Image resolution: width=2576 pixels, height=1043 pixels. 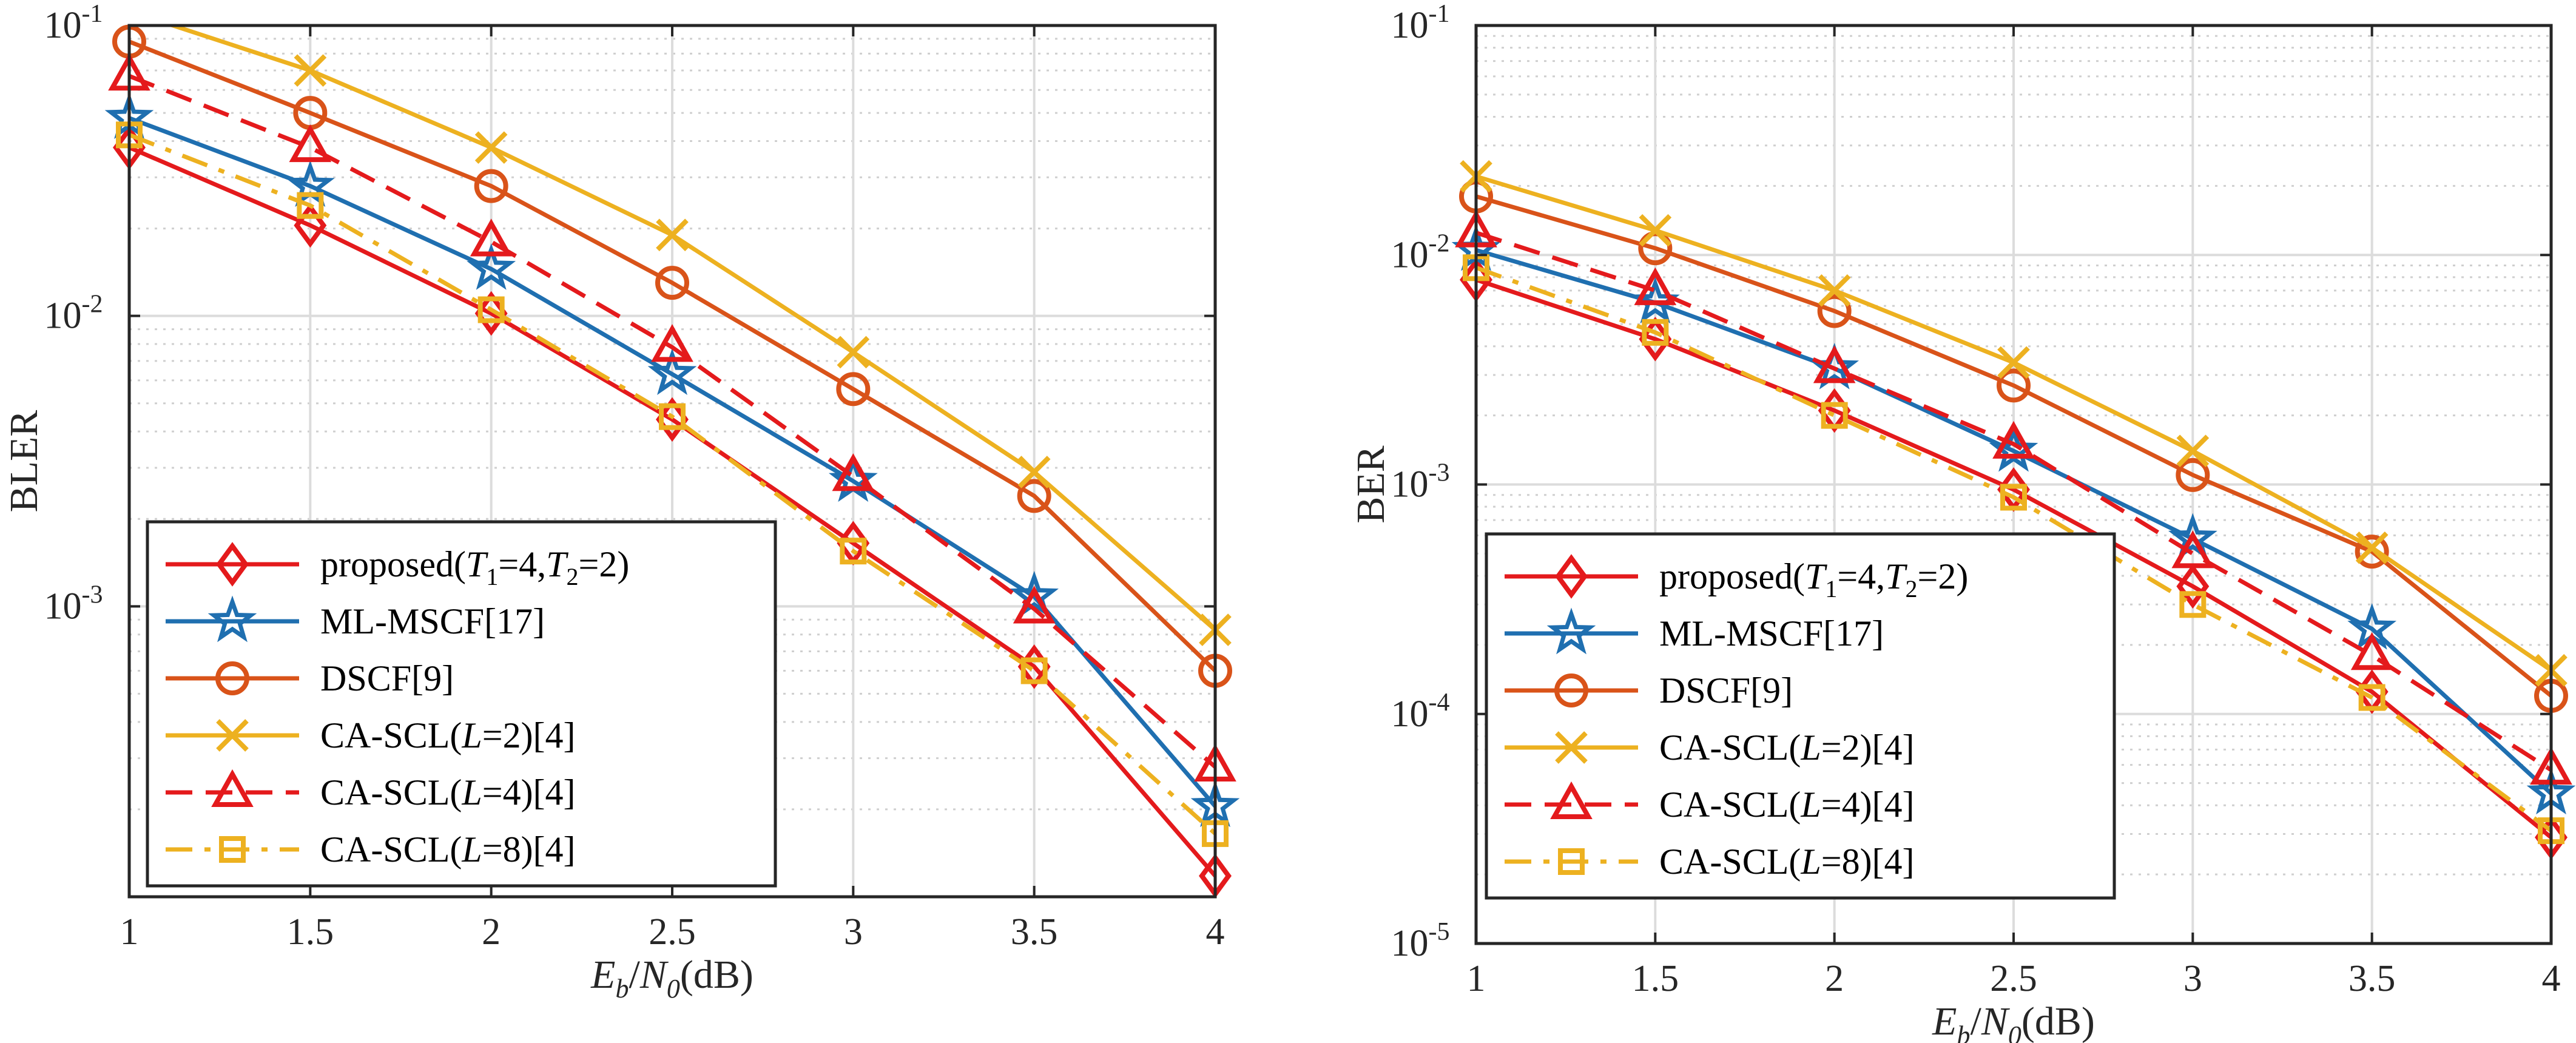 What do you see at coordinates (1420, 712) in the screenshot?
I see `y-tick-label: 10⁻⁴` at bounding box center [1420, 712].